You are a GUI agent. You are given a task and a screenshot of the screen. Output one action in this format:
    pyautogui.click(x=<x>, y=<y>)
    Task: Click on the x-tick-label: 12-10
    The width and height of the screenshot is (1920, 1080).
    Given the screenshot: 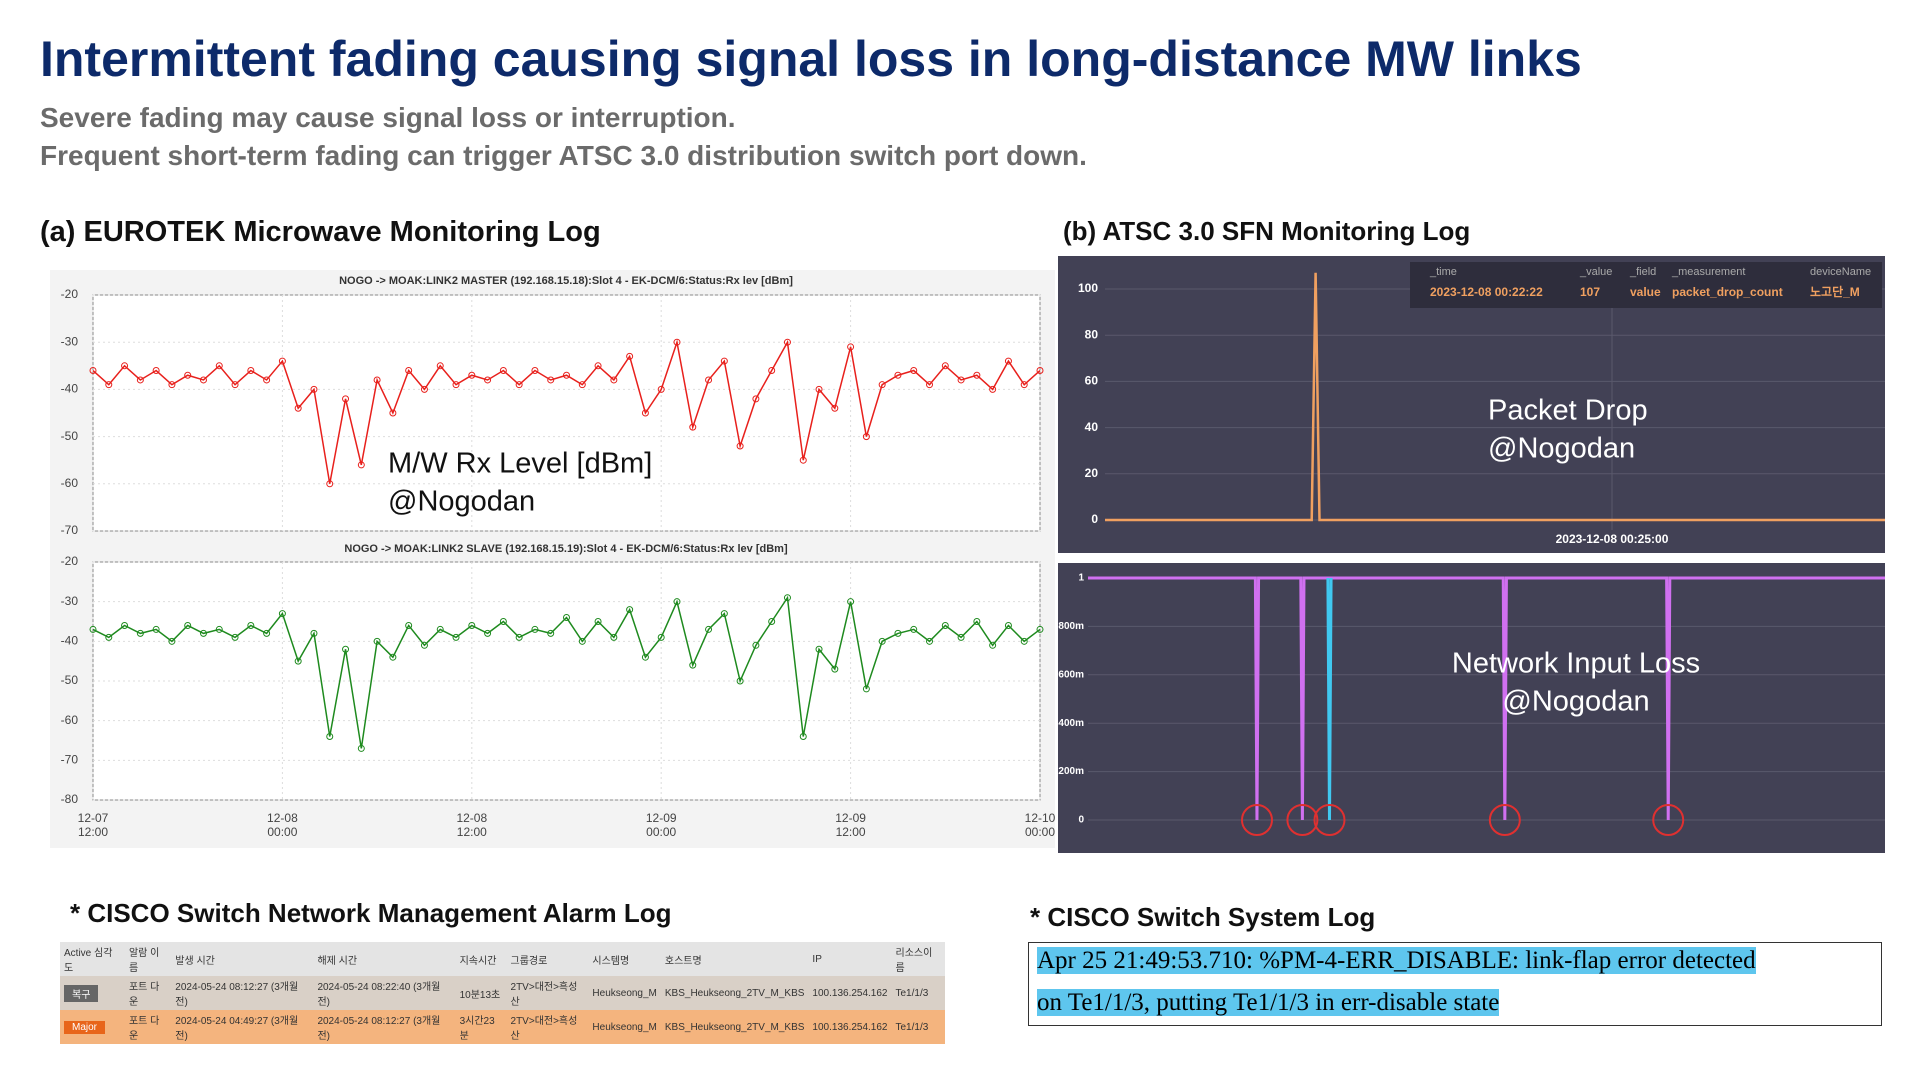 What is the action you would take?
    pyautogui.click(x=1040, y=818)
    